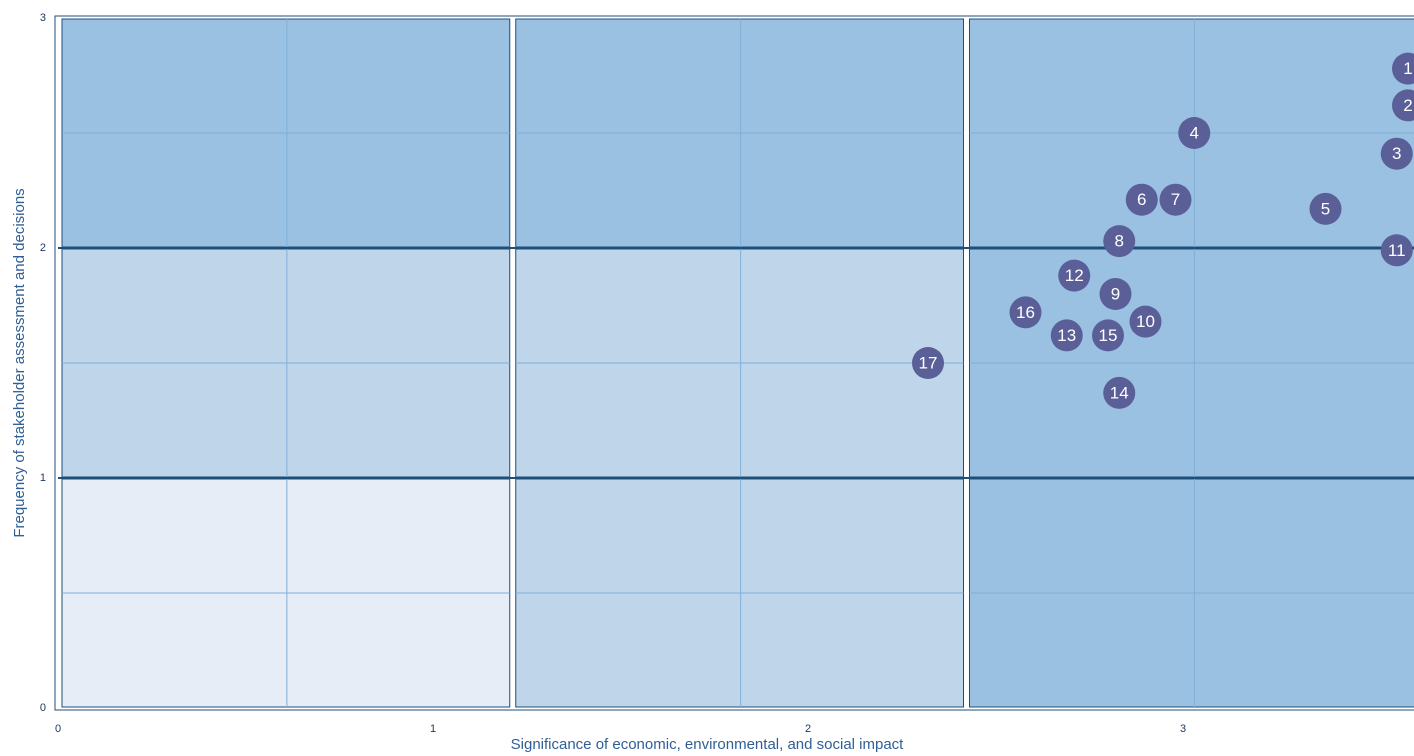 The width and height of the screenshot is (1414, 756). I want to click on point-label: 16, so click(1025, 312).